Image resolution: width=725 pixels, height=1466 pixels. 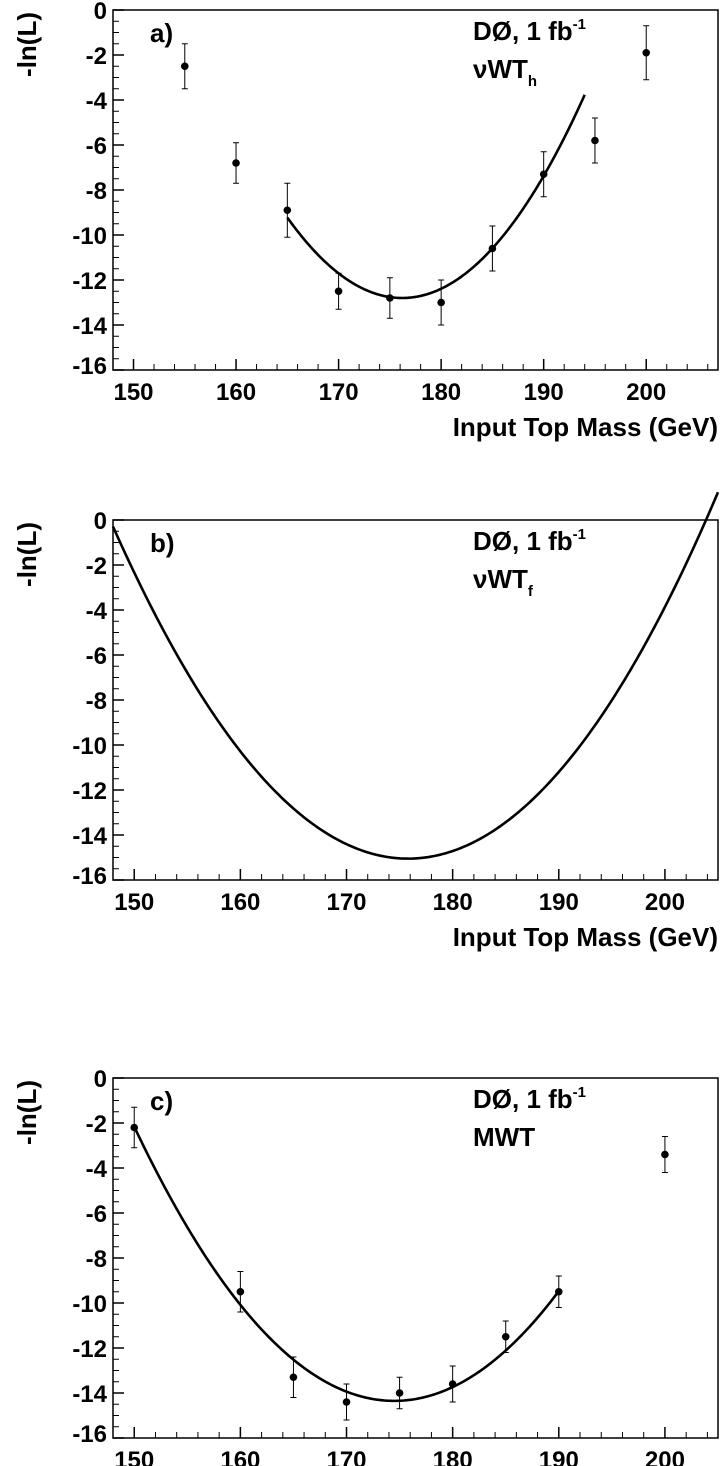 What do you see at coordinates (161, 1101) in the screenshot?
I see `panel-label: c)` at bounding box center [161, 1101].